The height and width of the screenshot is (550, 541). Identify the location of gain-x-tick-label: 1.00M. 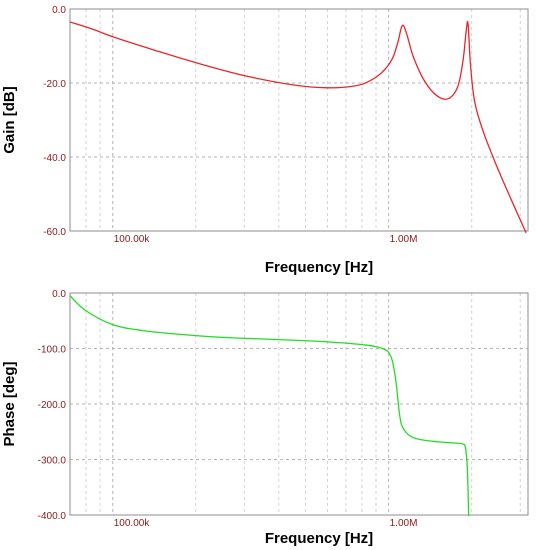
(404, 239).